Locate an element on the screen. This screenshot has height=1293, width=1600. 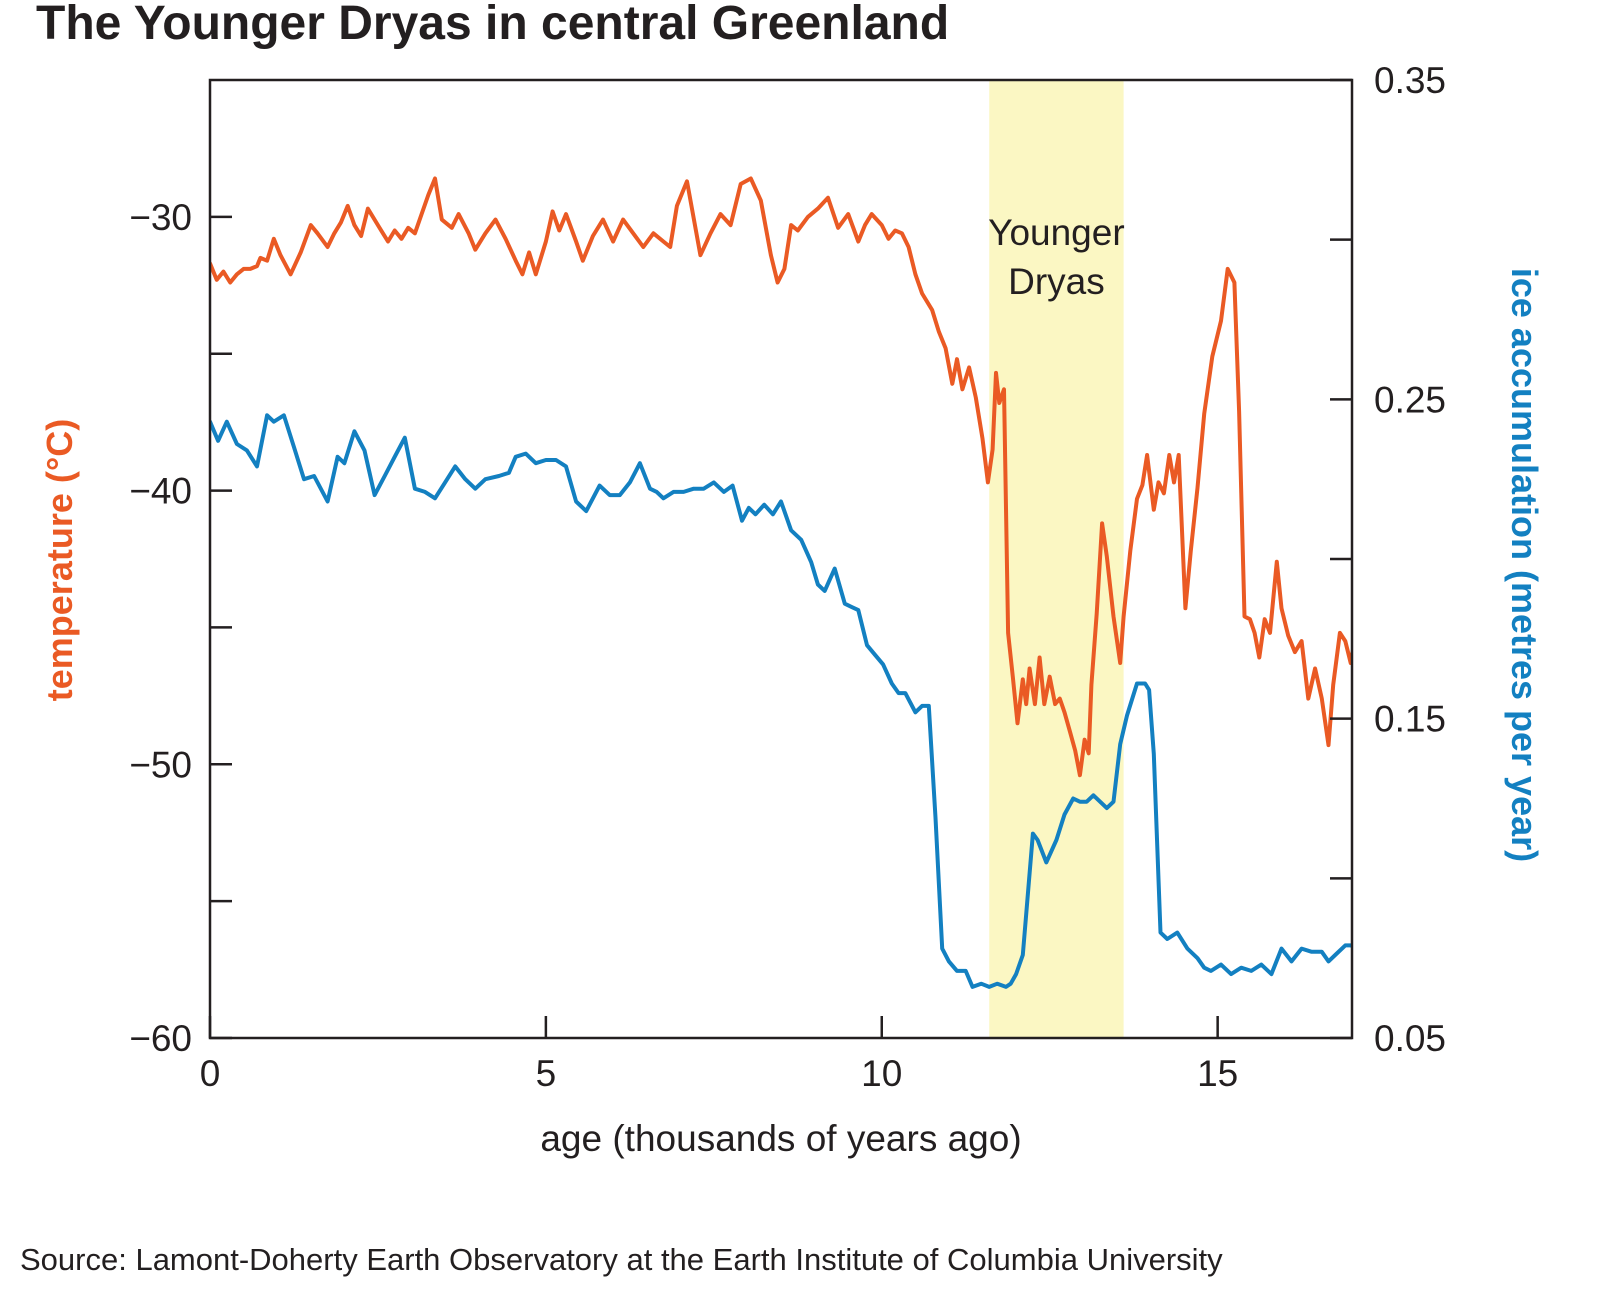
y-left-tick-label: −50 is located at coordinates (160, 764).